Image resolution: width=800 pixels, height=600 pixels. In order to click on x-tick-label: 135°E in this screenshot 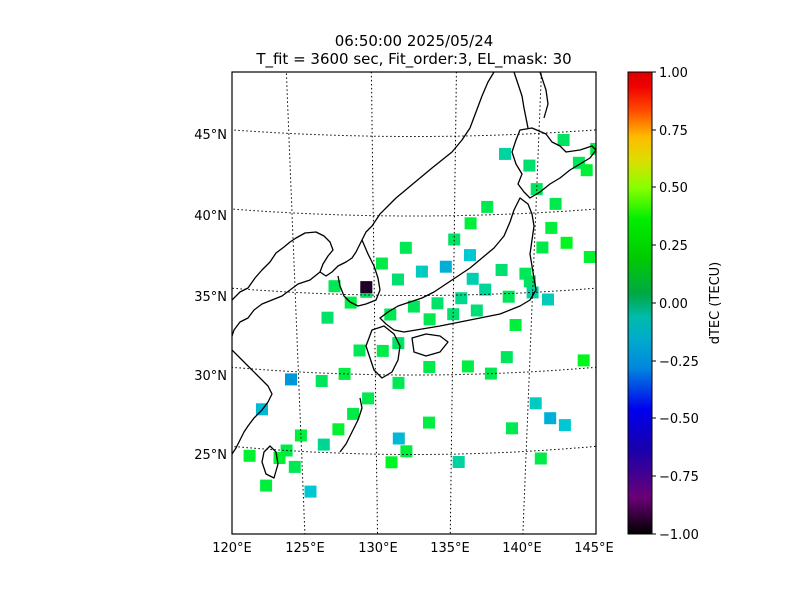, I will do `click(450, 548)`.